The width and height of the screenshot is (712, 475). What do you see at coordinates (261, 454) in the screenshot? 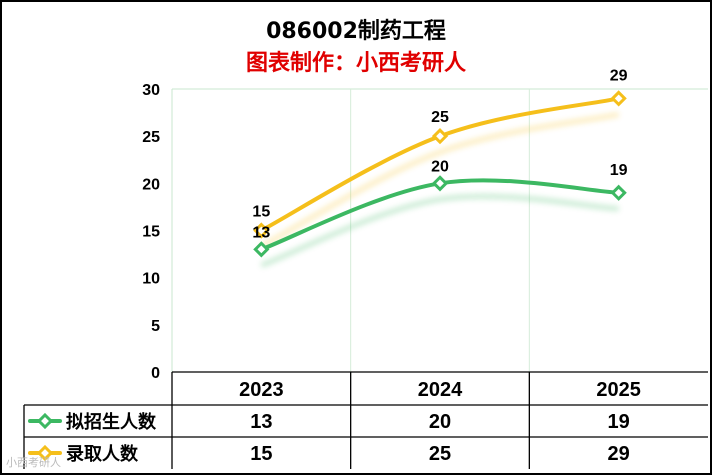
I see `table-cell: 15` at bounding box center [261, 454].